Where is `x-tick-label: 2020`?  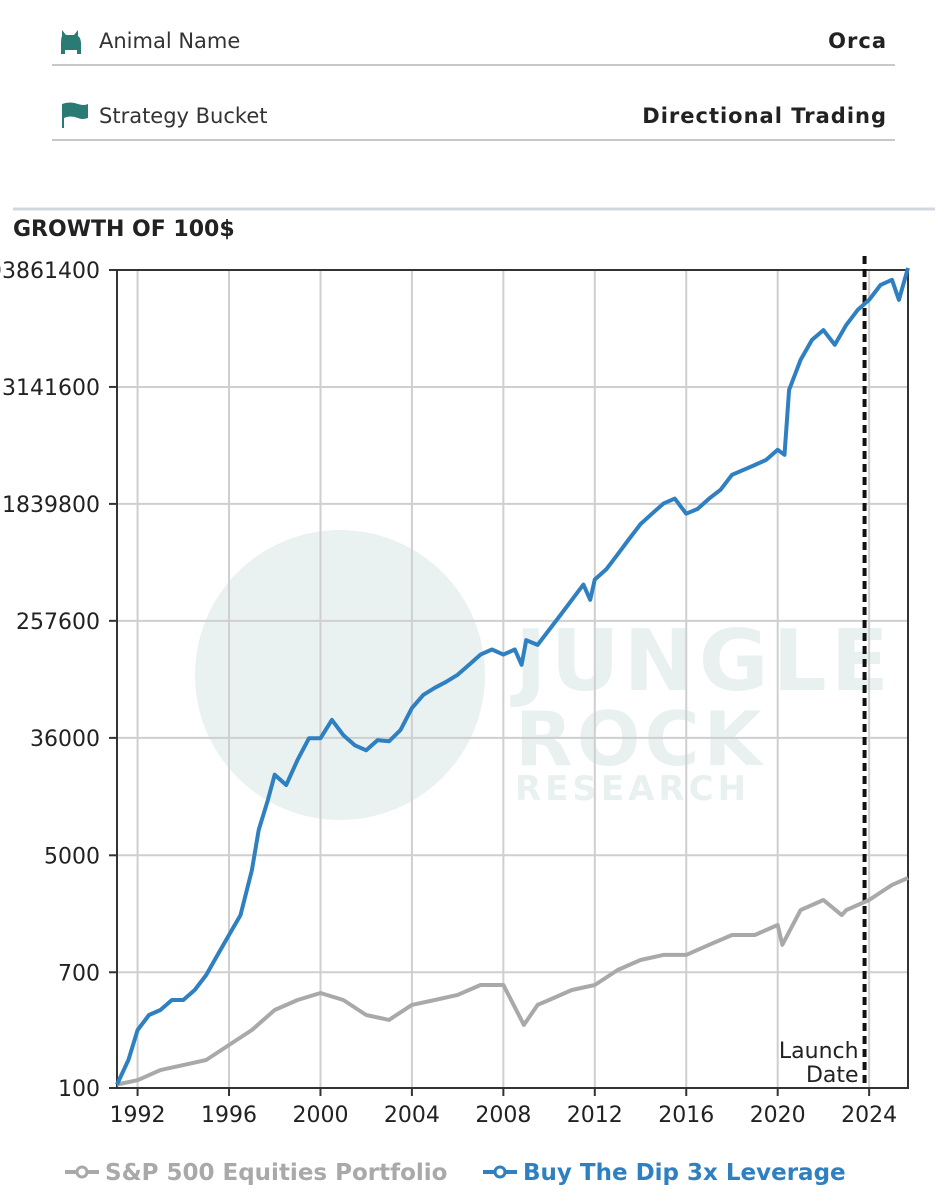
x-tick-label: 2020 is located at coordinates (778, 1115).